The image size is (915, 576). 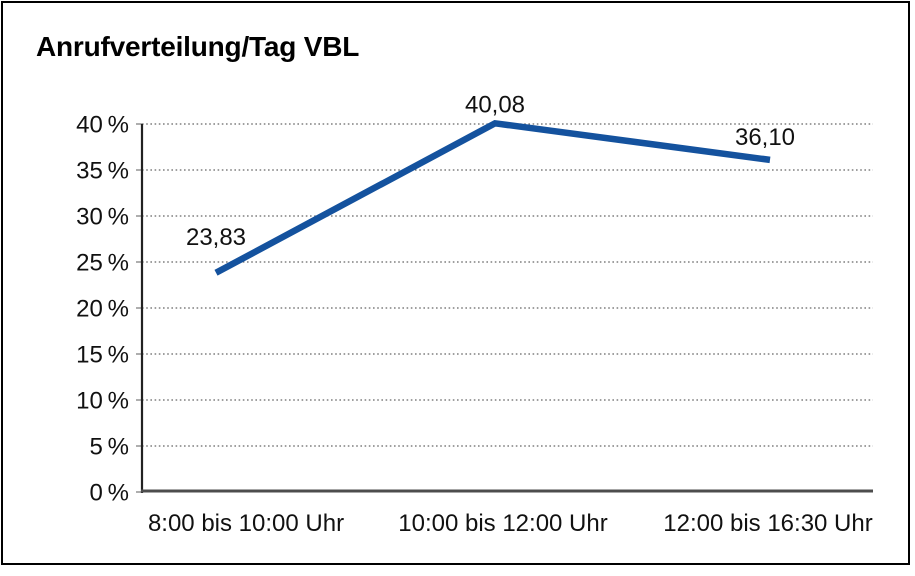 What do you see at coordinates (495, 104) in the screenshot?
I see `data-point-label: 40,08` at bounding box center [495, 104].